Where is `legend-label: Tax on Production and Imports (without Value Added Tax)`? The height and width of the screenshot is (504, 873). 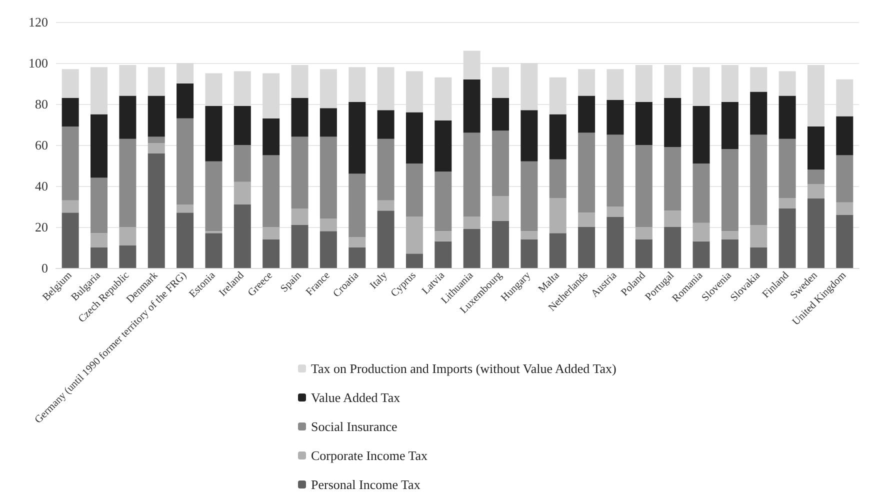
legend-label: Tax on Production and Imports (without Value Added Tax) is located at coordinates (463, 368).